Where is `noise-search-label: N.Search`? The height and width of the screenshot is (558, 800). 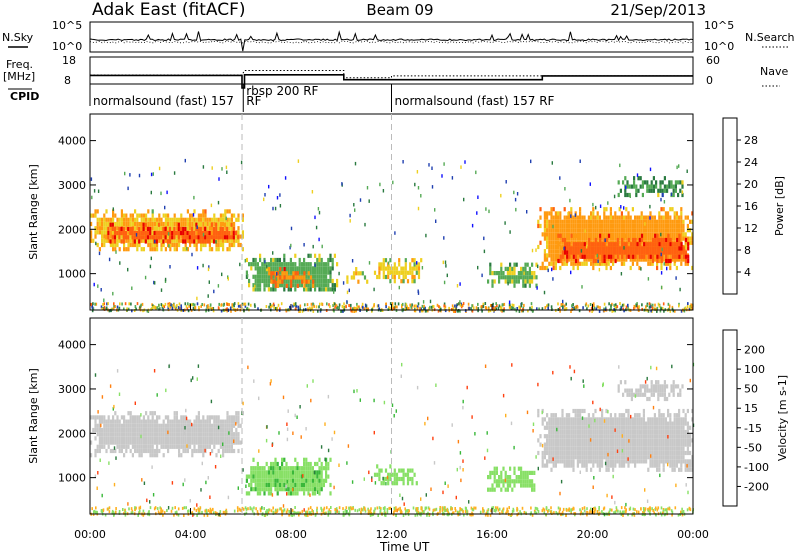
noise-search-label: N.Search is located at coordinates (770, 37).